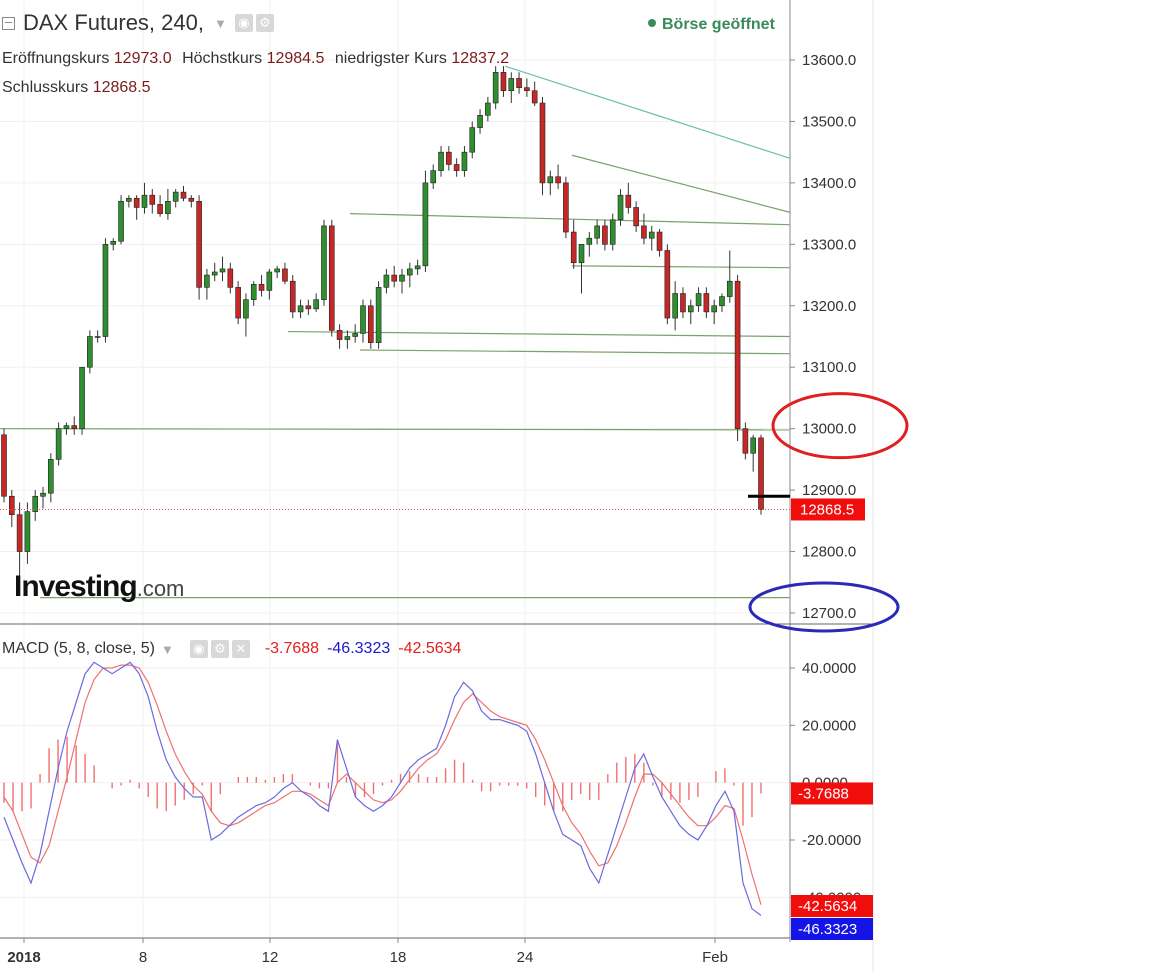  What do you see at coordinates (113, 22) in the screenshot?
I see `symbol-title: DAX Futures, 240,` at bounding box center [113, 22].